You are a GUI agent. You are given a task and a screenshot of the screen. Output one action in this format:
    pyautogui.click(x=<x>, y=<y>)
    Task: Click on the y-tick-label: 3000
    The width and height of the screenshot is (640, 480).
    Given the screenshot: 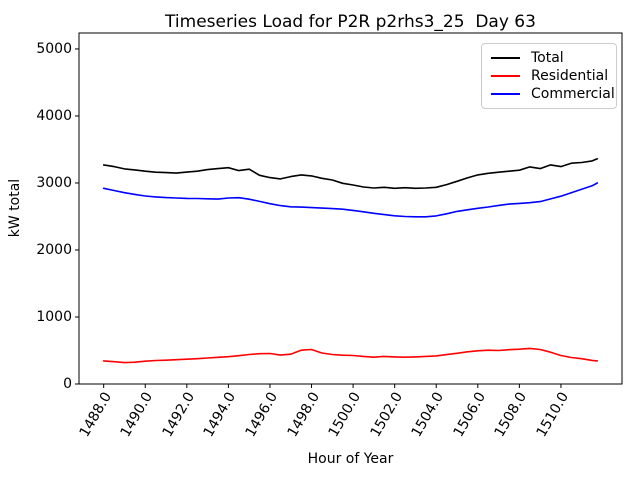 What is the action you would take?
    pyautogui.click(x=54, y=182)
    